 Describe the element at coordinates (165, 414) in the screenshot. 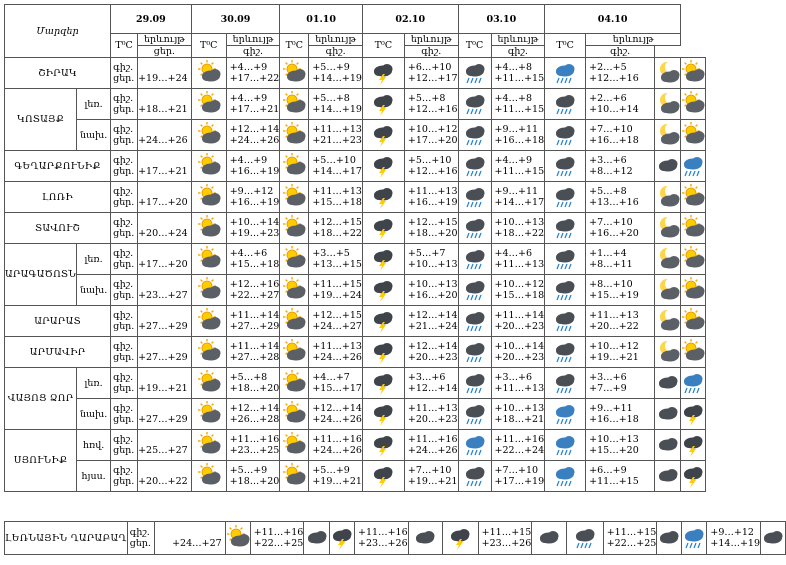

I see `temperature-cell: +27…+29` at that location.